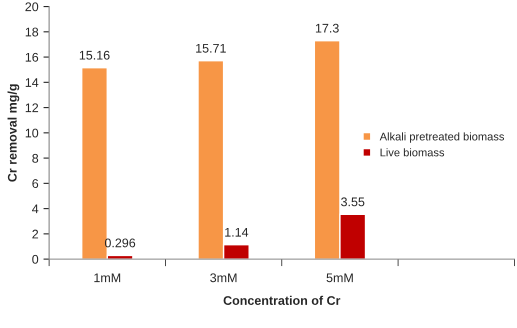  I want to click on y-tick-label: 12, so click(32, 107).